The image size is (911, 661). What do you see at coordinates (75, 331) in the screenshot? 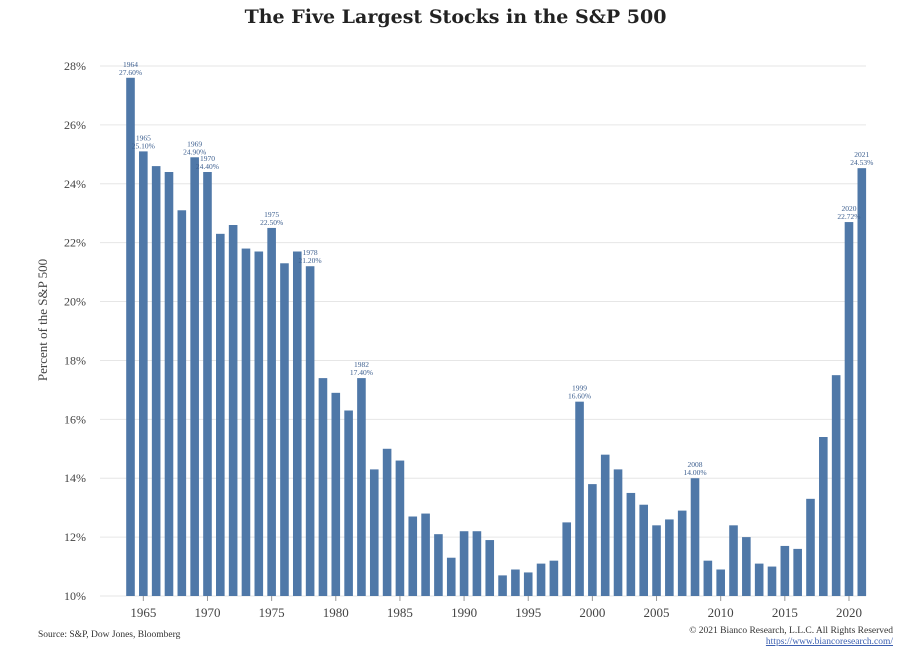
I see `y-axis: 10% 12% 14% 16% 18% 20% 22% 24% 26% 28%` at bounding box center [75, 331].